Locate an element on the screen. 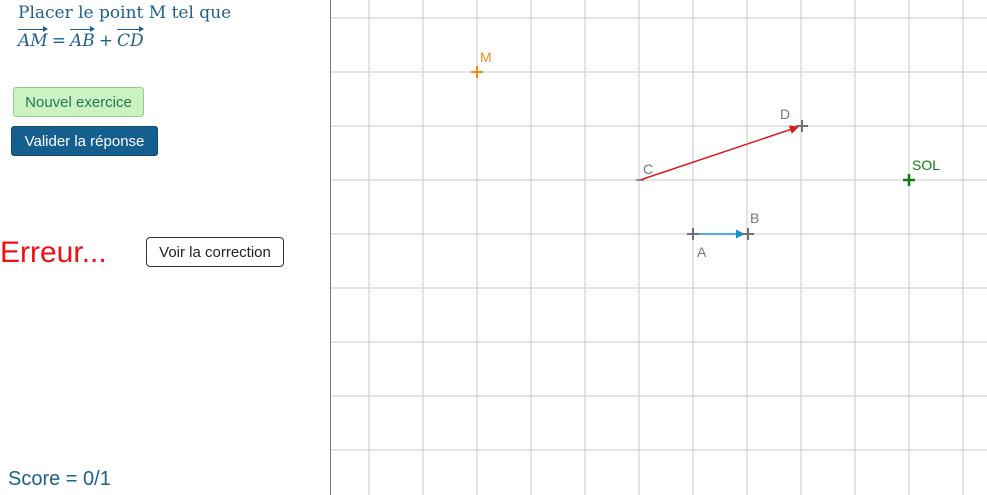 The height and width of the screenshot is (495, 987). vector-cd-label: CD is located at coordinates (130, 38).